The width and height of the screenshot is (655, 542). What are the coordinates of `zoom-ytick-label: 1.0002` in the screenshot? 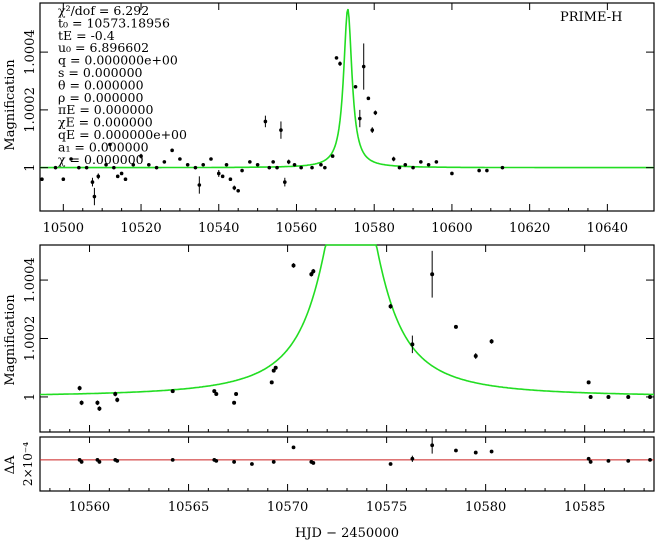 It's located at (30, 339).